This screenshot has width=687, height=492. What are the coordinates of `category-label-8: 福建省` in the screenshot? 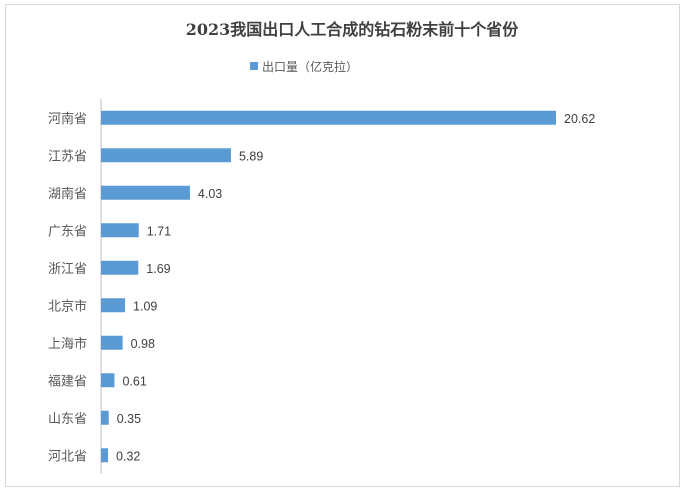 It's located at (67, 381).